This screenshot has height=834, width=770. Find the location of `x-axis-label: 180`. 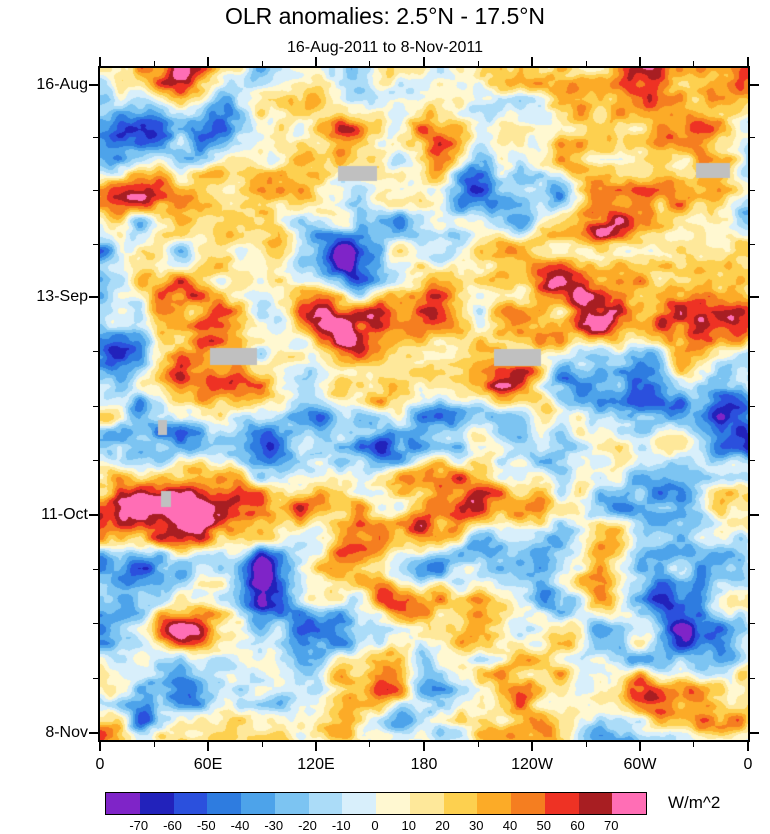

x-axis-label: 180 is located at coordinates (424, 764).